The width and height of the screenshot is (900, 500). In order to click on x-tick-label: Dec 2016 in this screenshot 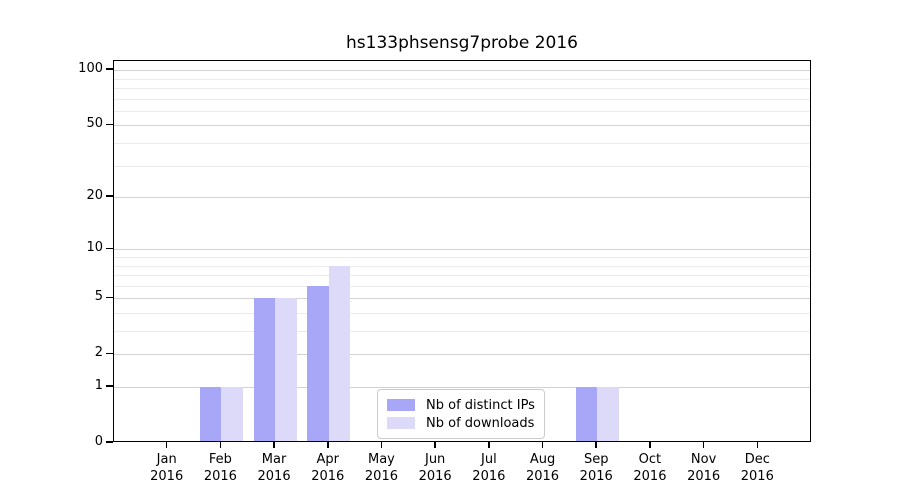, I will do `click(757, 468)`.